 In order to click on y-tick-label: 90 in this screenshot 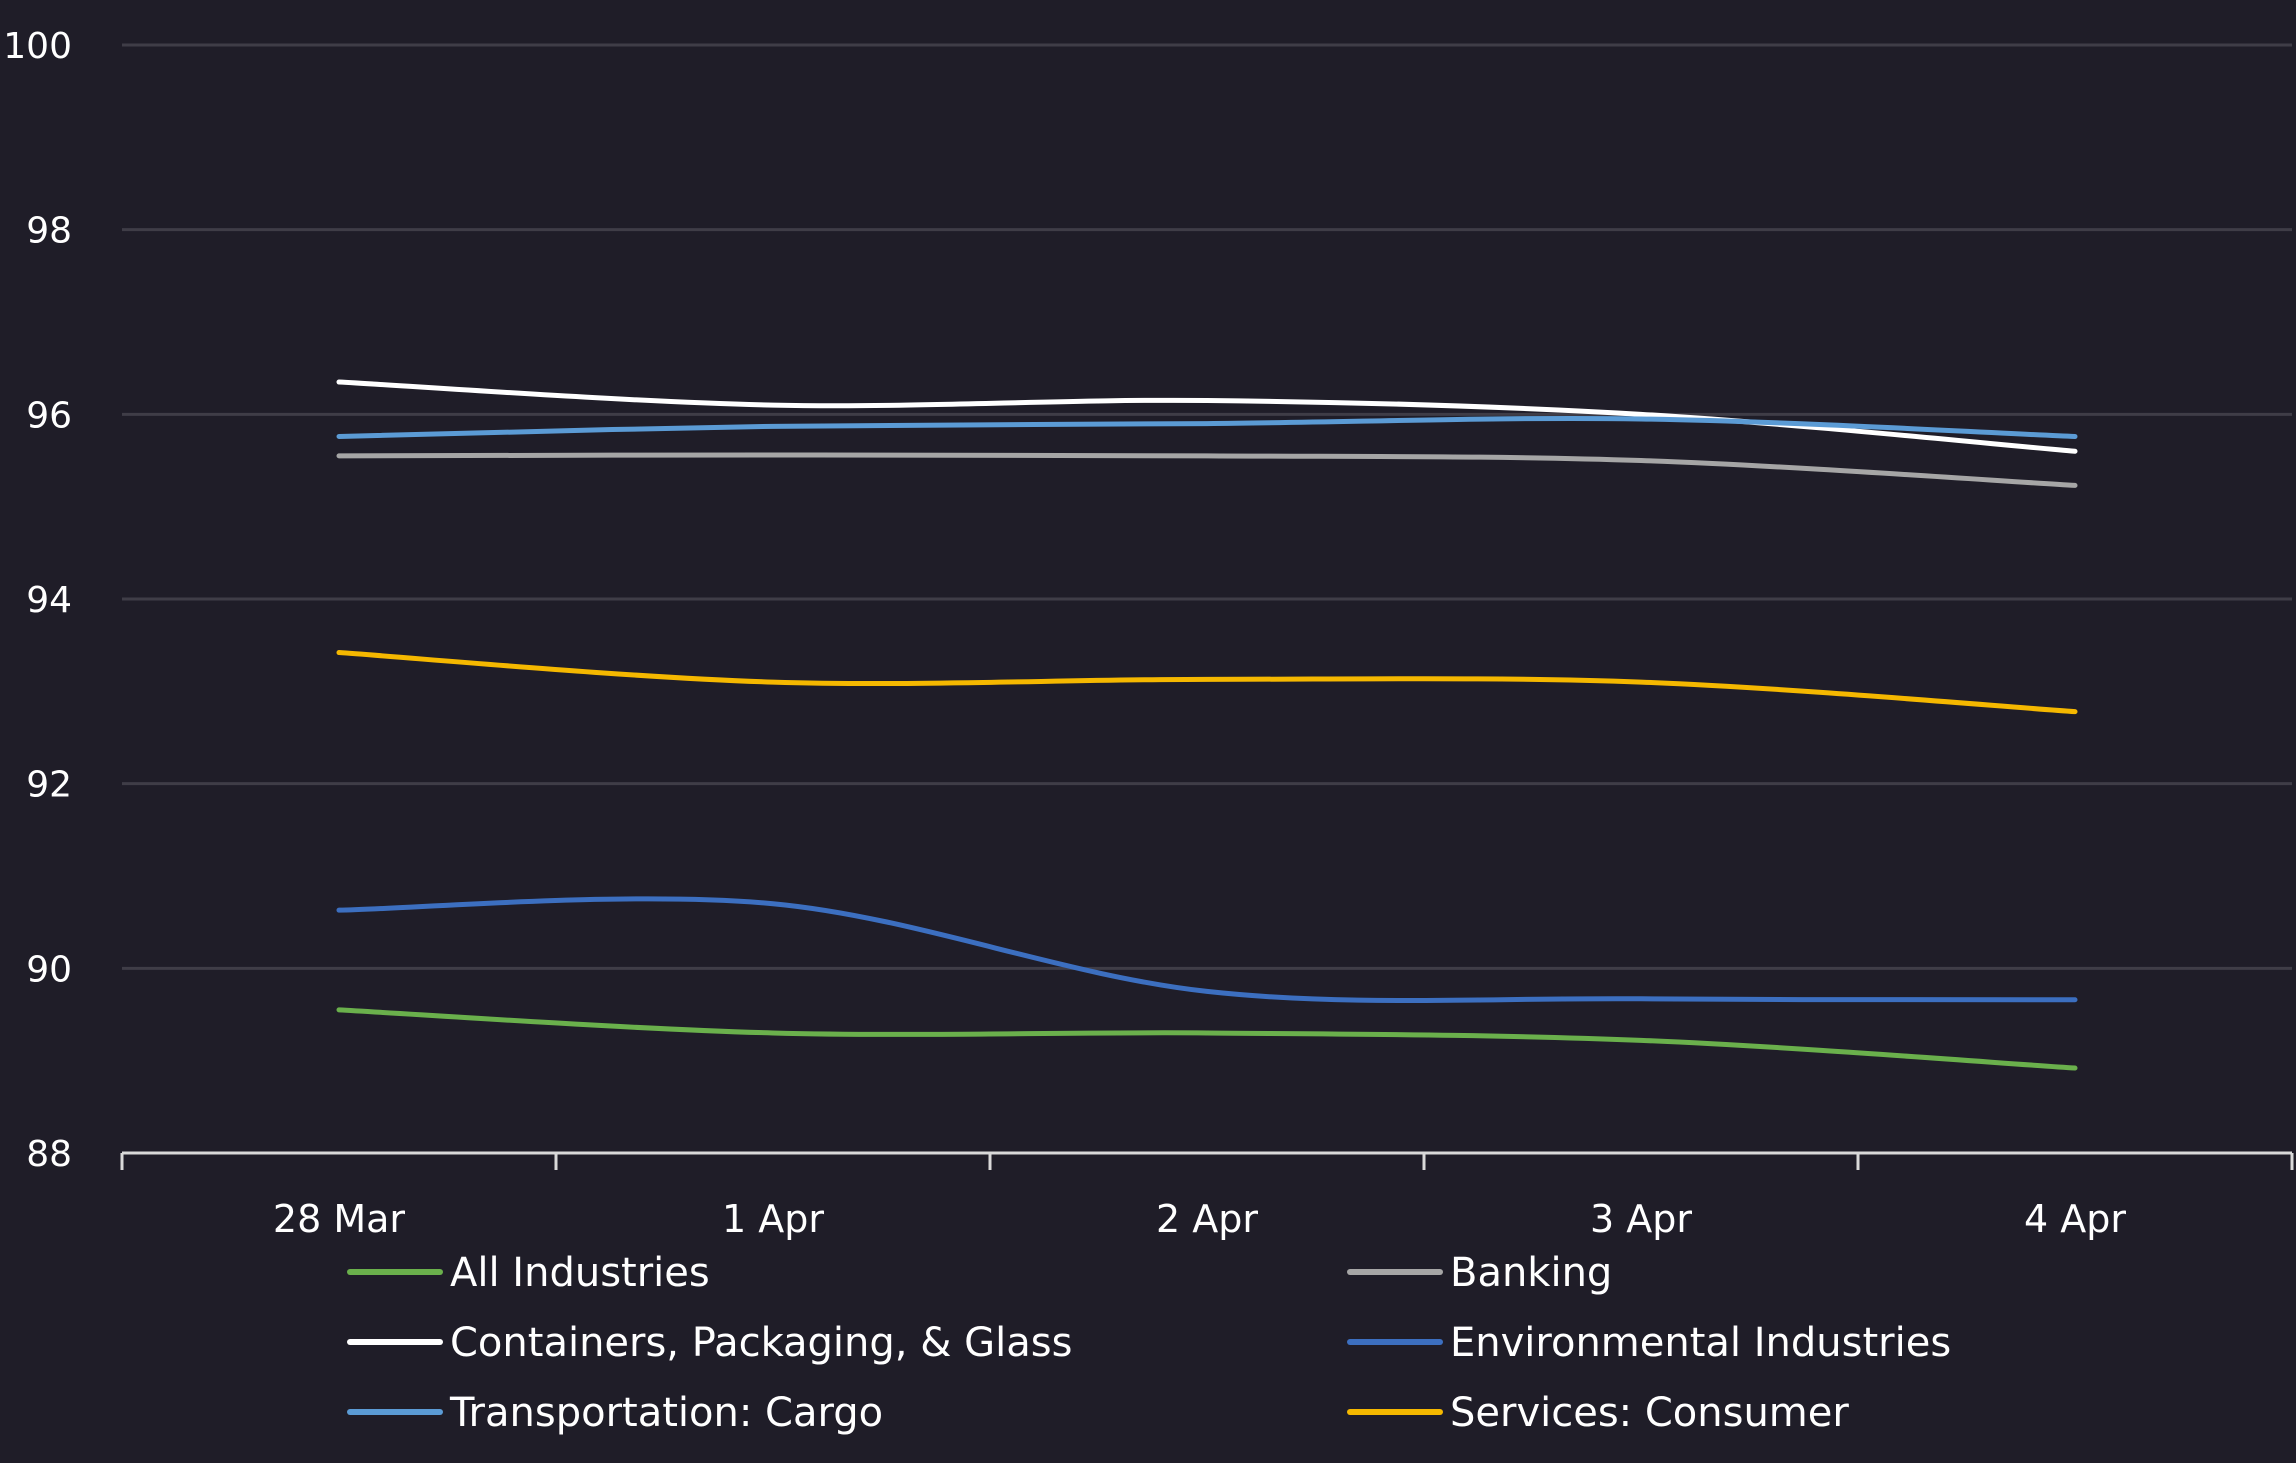, I will do `click(49, 969)`.